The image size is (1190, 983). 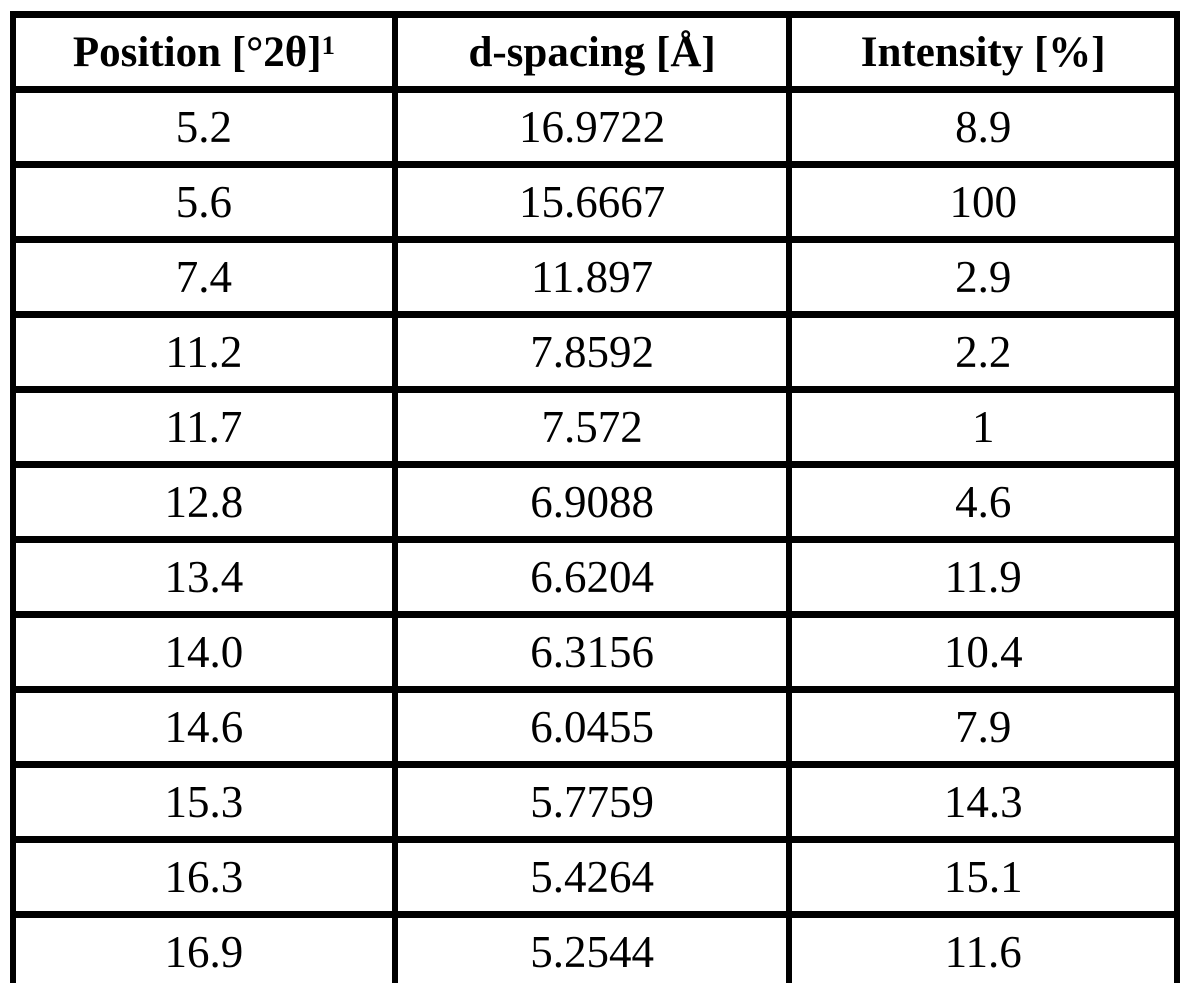 I want to click on cell-position: 5.6, so click(x=204, y=202).